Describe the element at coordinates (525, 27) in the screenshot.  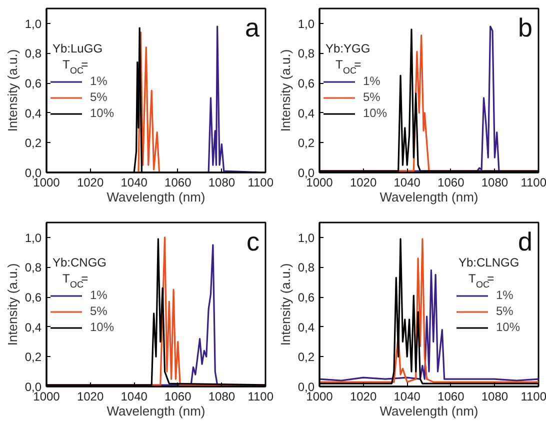
I see `annotation: b` at that location.